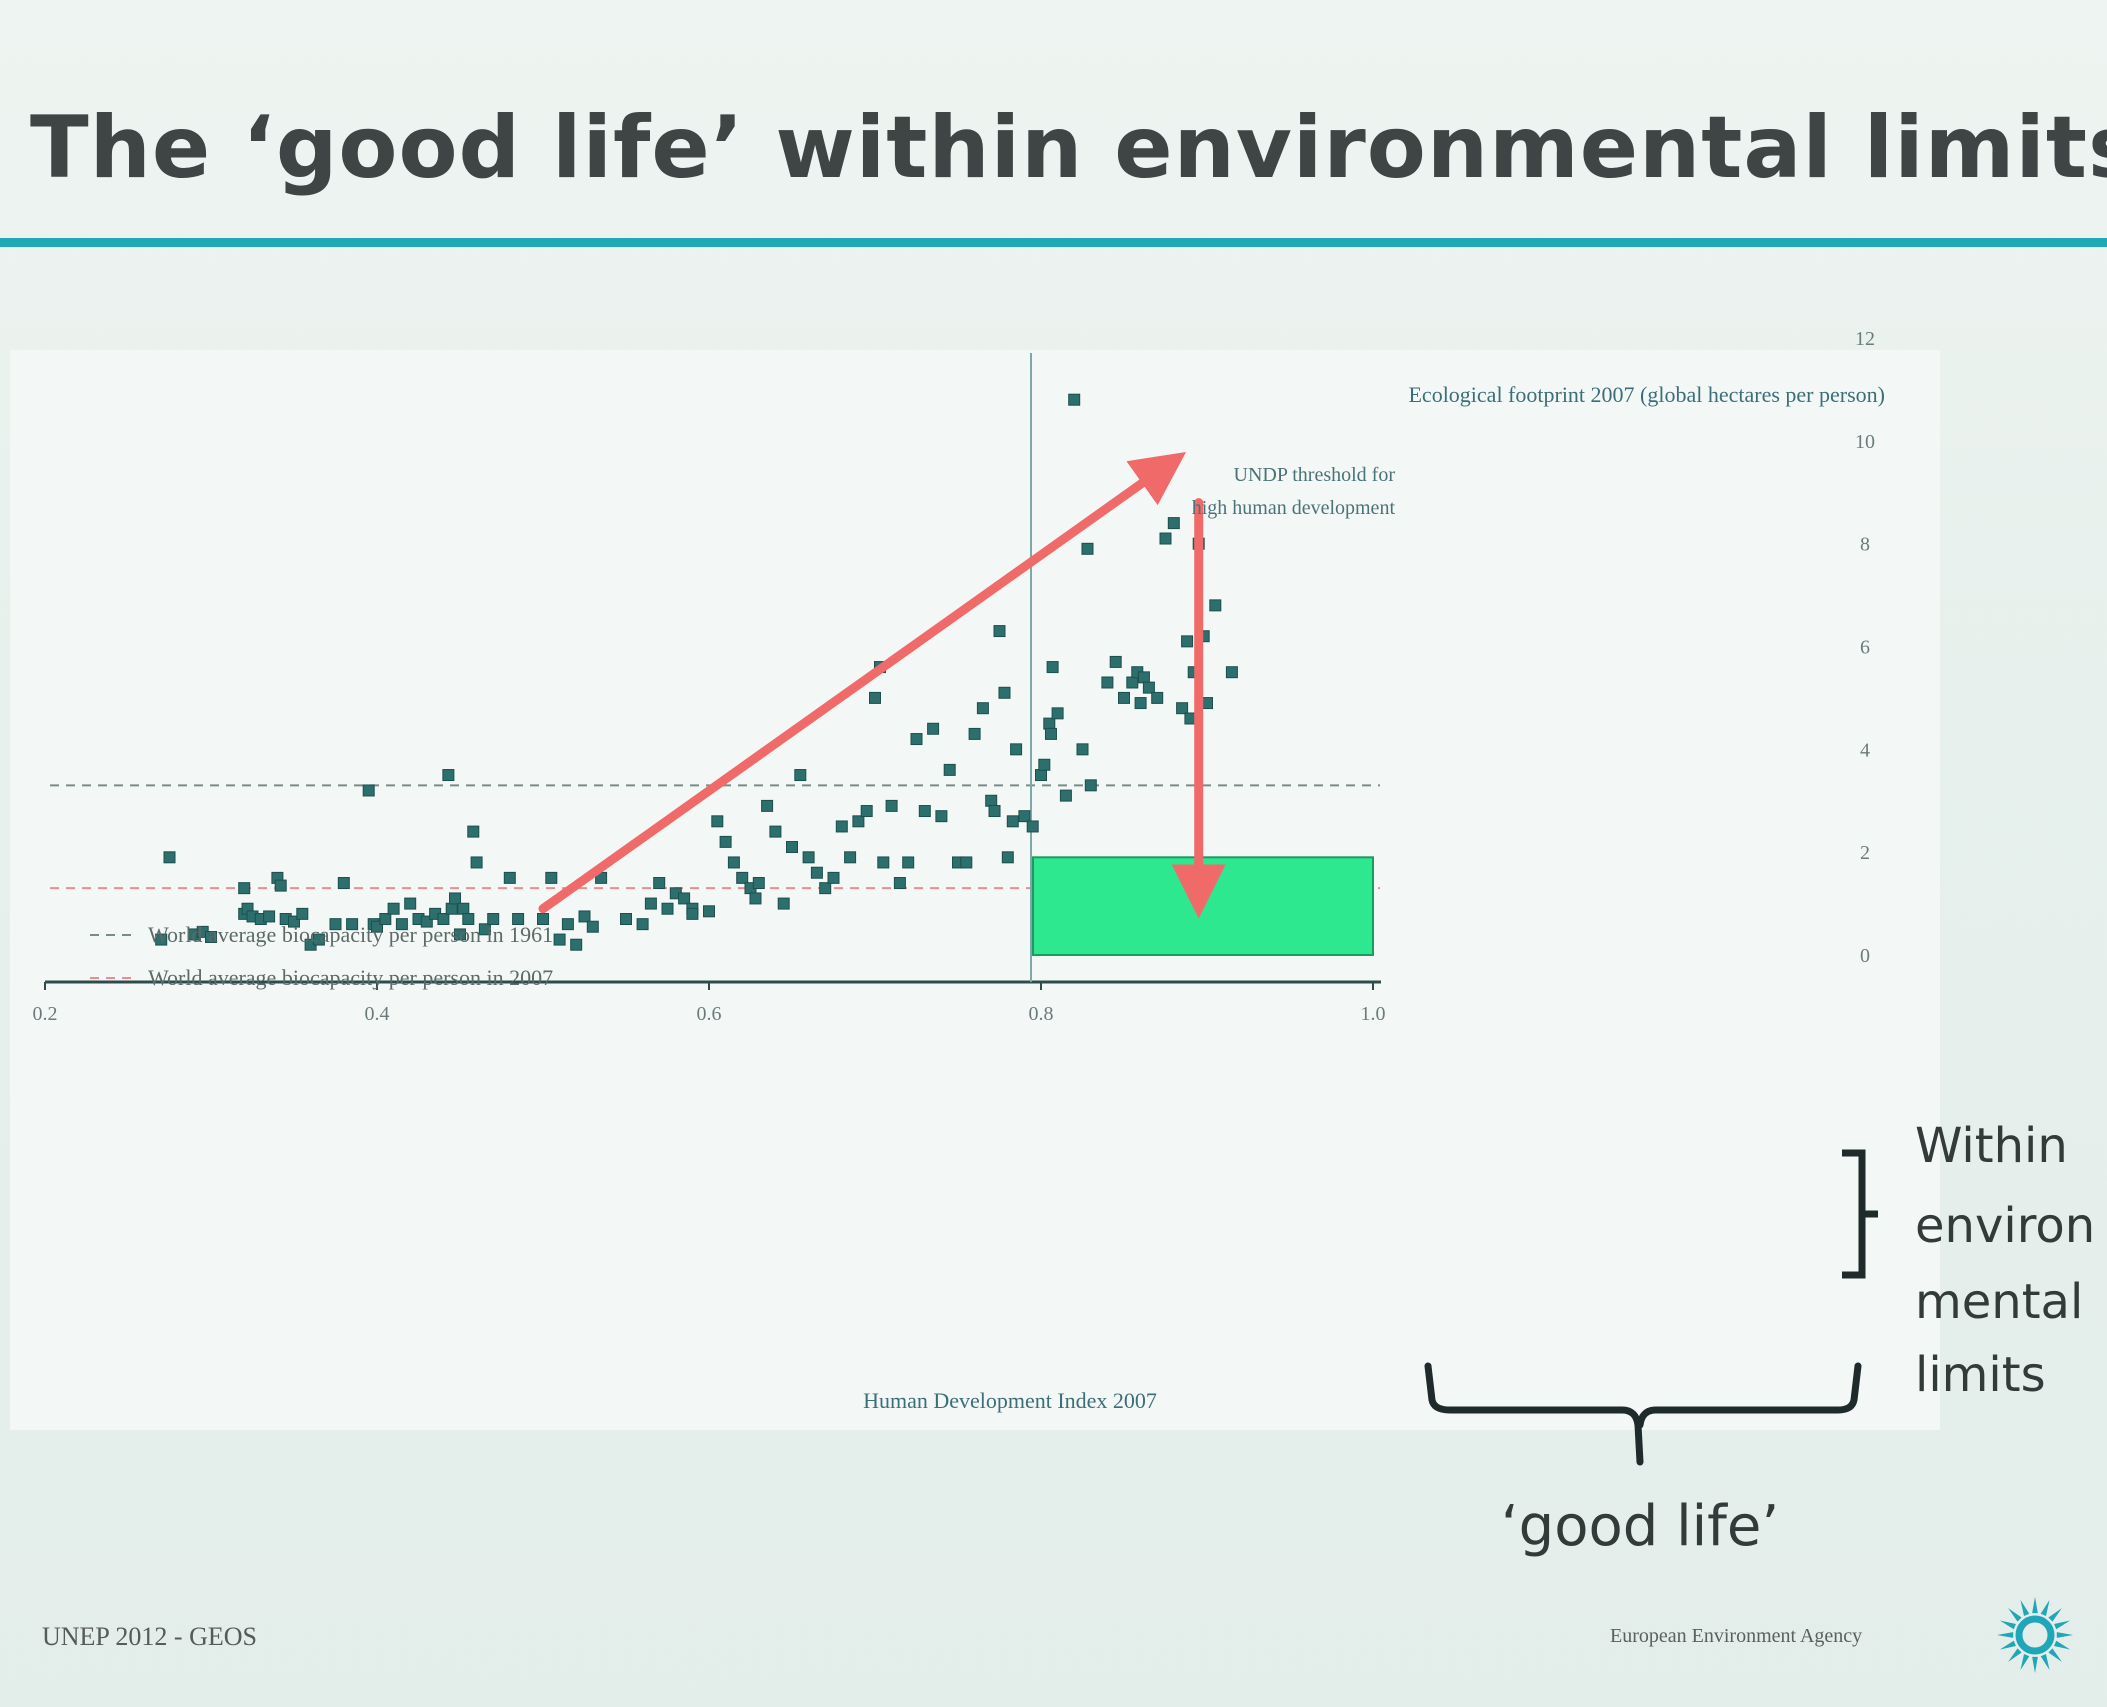  I want to click on x-tick-label-3: 0.8, so click(1041, 1014).